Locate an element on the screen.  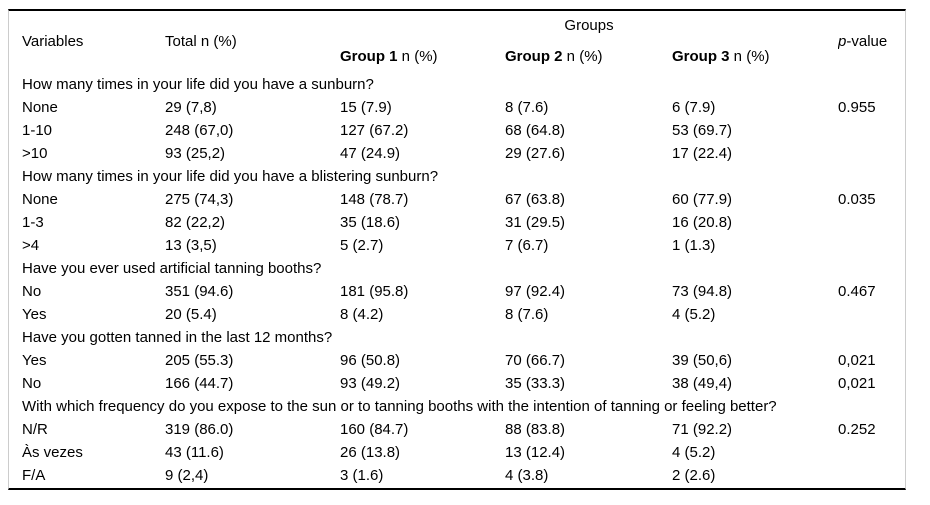
table-row: >4 13 (3,5) 5 (2.7) 7 (6.7) 1 (1.3) is located at coordinates (457, 246).